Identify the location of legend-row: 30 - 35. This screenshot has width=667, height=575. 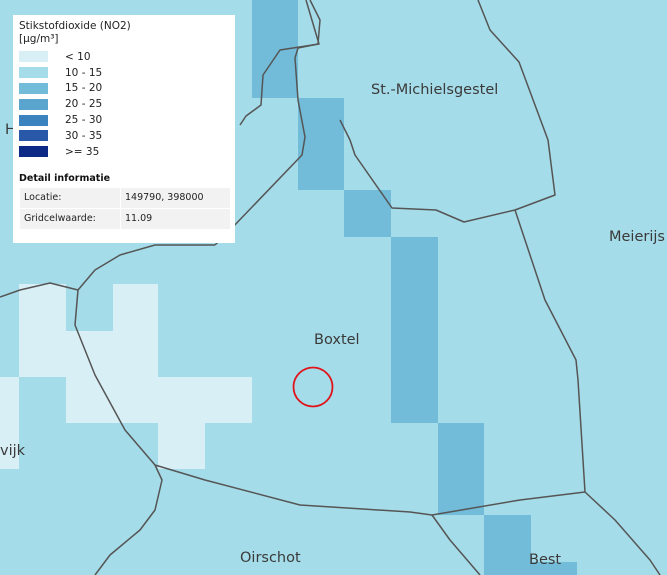
(124, 136).